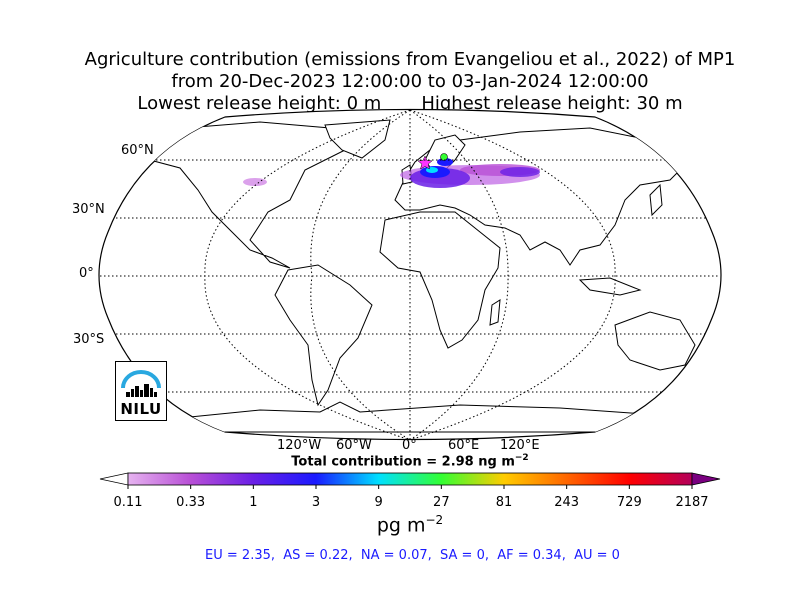 This screenshot has height=600, width=800. What do you see at coordinates (409, 445) in the screenshot?
I see `lon-label-0: 0°` at bounding box center [409, 445].